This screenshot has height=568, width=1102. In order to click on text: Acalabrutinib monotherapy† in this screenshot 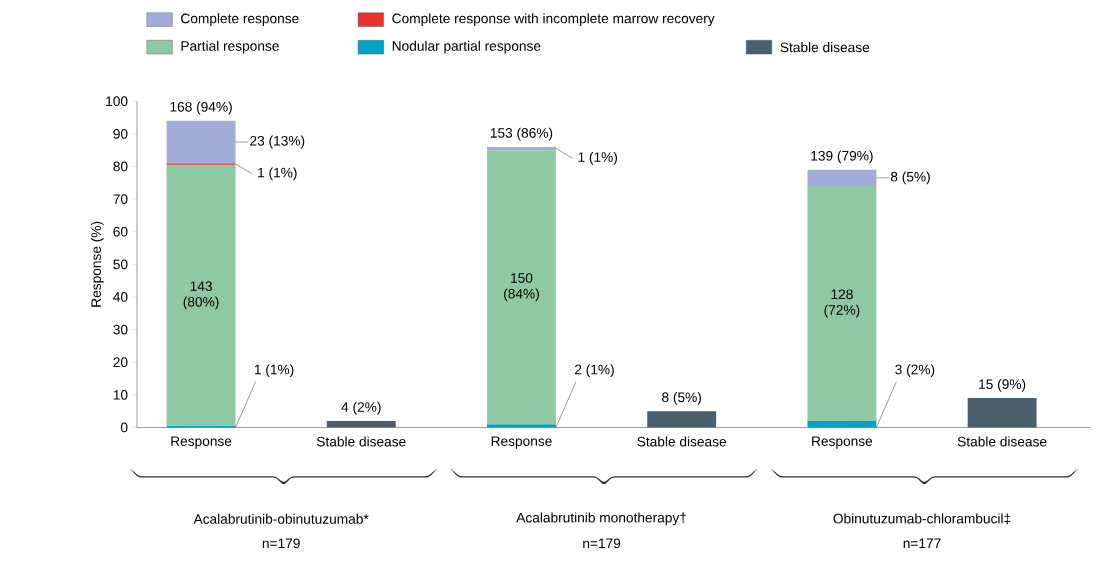, I will do `click(601, 519)`.